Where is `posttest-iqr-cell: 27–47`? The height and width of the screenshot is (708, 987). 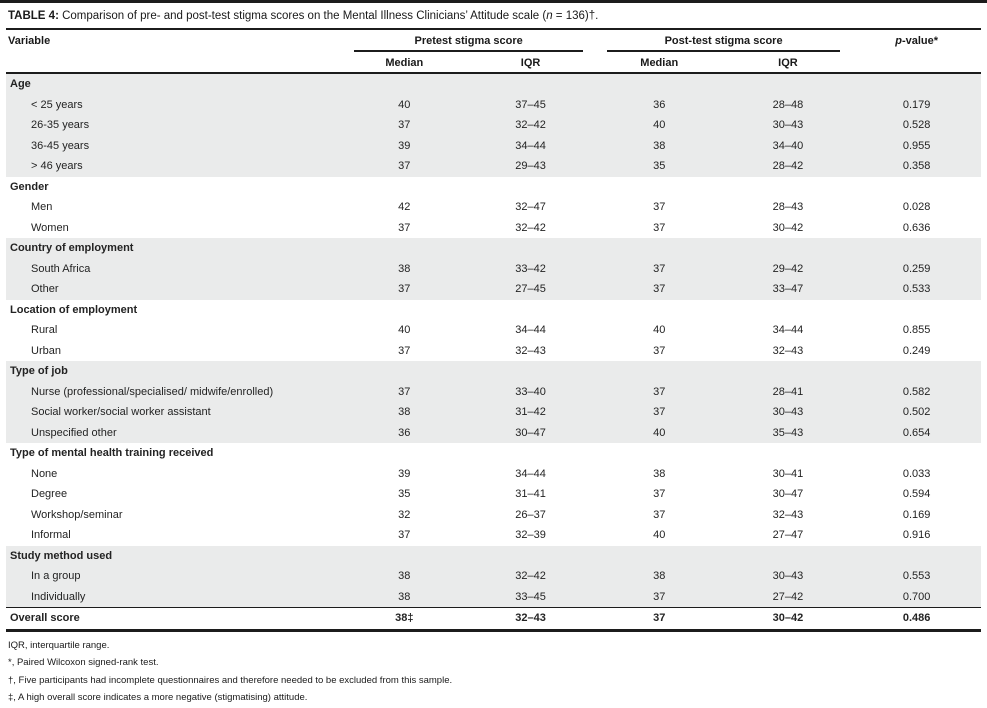
posttest-iqr-cell: 27–47 is located at coordinates (788, 535).